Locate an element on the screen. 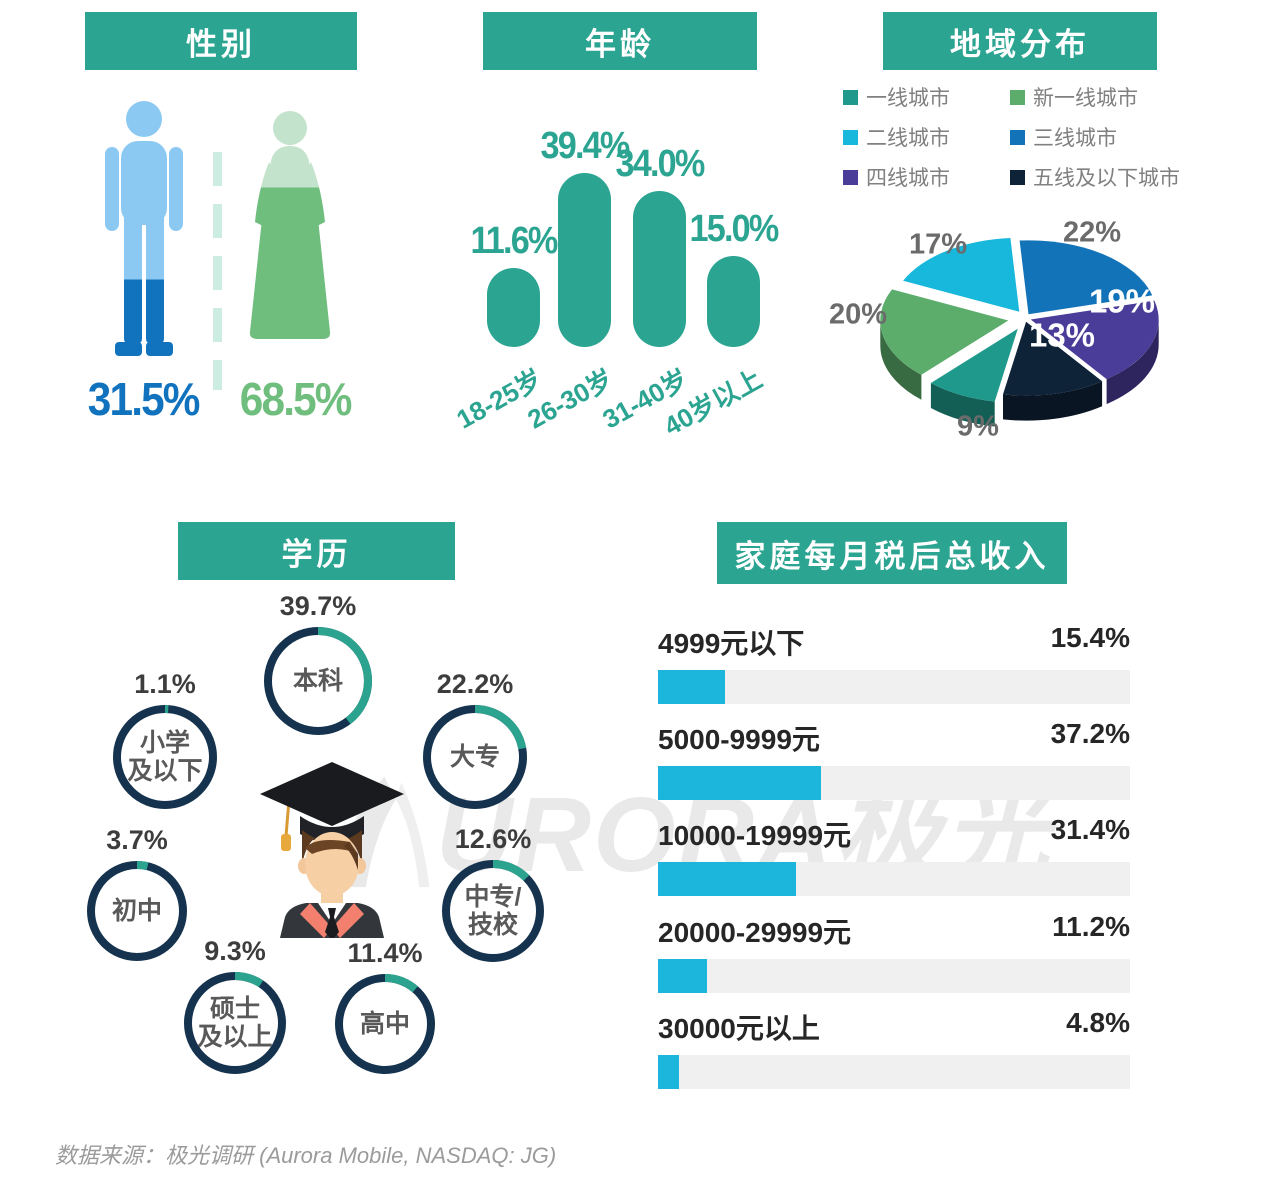 The image size is (1280, 1197). education-ring-value: 1.1% is located at coordinates (165, 684).